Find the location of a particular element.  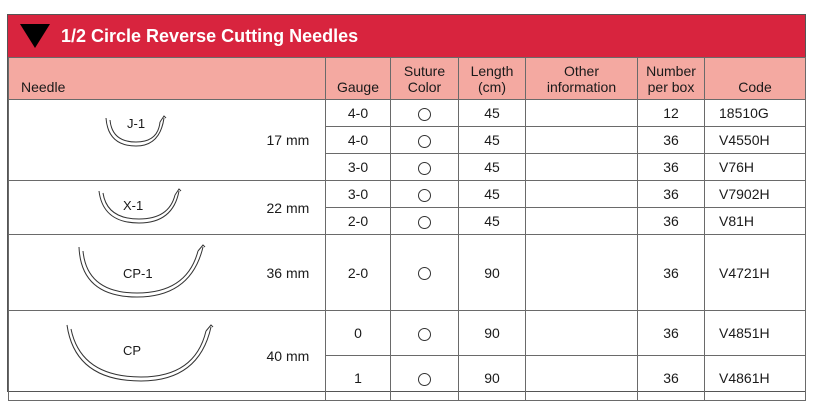

header-length-line2: (cm) is located at coordinates (492, 86).